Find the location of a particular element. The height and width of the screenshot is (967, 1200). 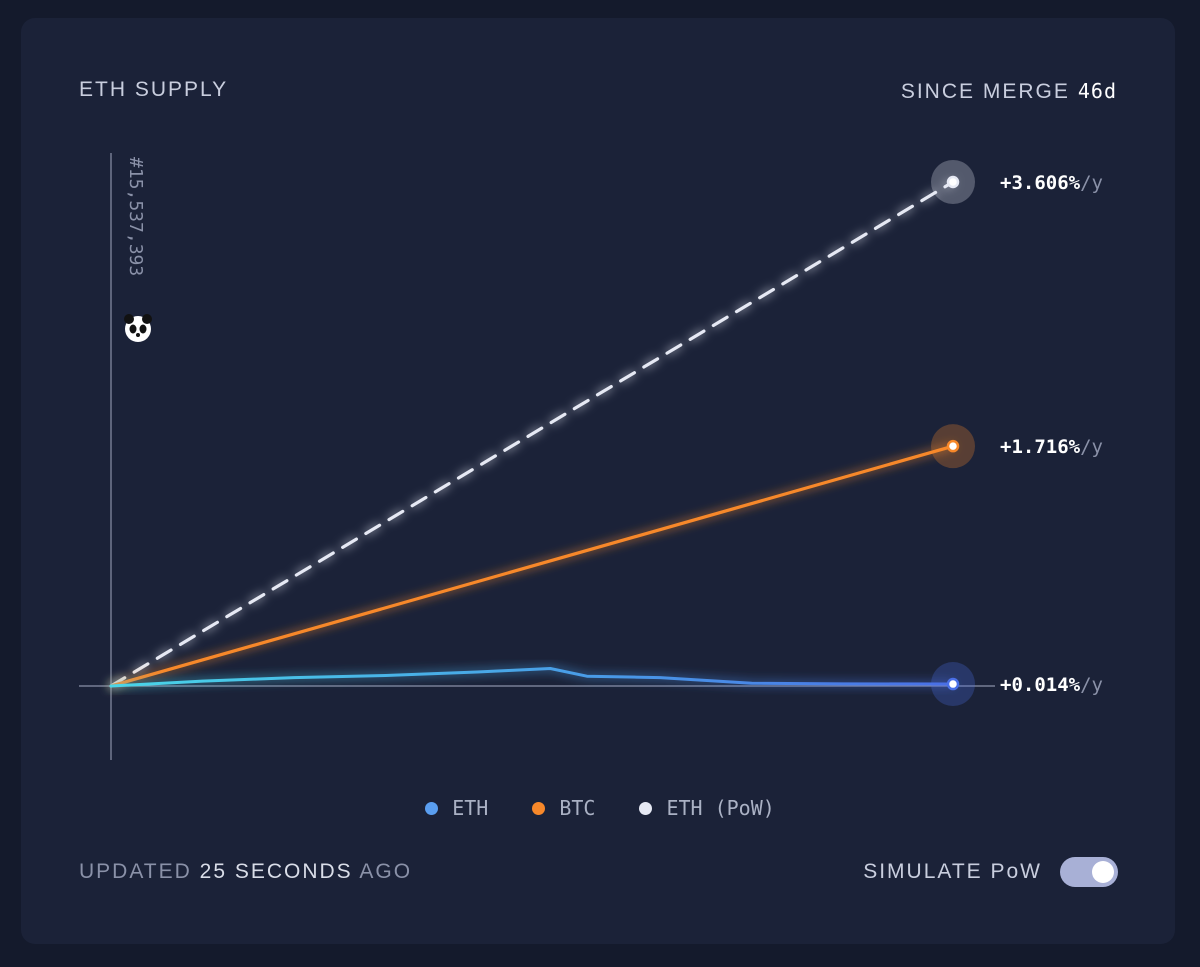

simulate-pow-control: SIMULATE PoW is located at coordinates (990, 872).